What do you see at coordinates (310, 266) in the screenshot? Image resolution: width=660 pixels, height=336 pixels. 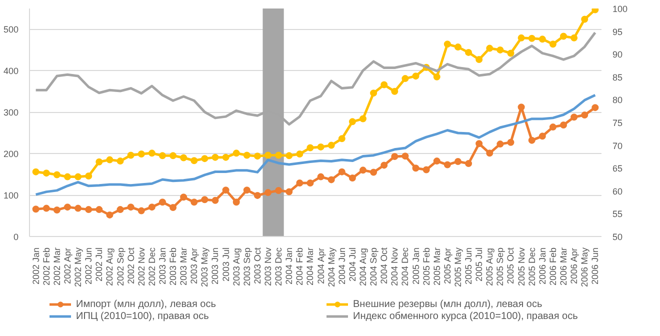 I see `x-tick-label: 2004 Mar` at bounding box center [310, 266].